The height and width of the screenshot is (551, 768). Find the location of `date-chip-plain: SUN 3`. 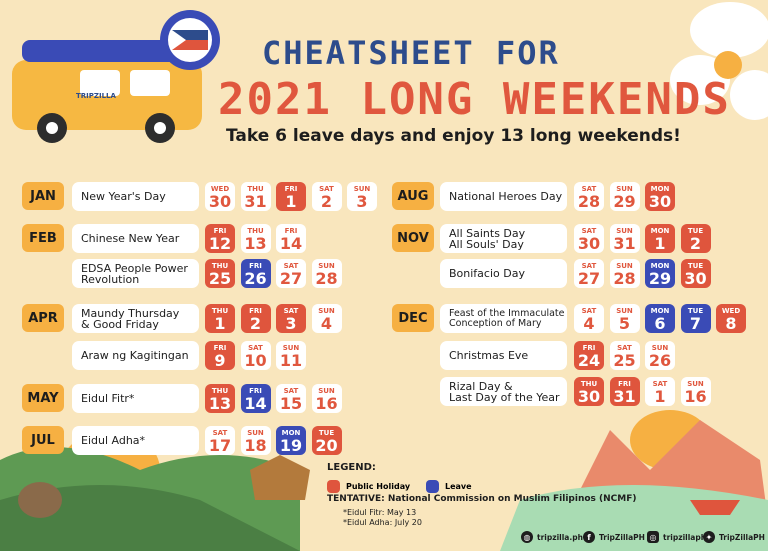

date-chip-plain: SUN 3 is located at coordinates (362, 196).